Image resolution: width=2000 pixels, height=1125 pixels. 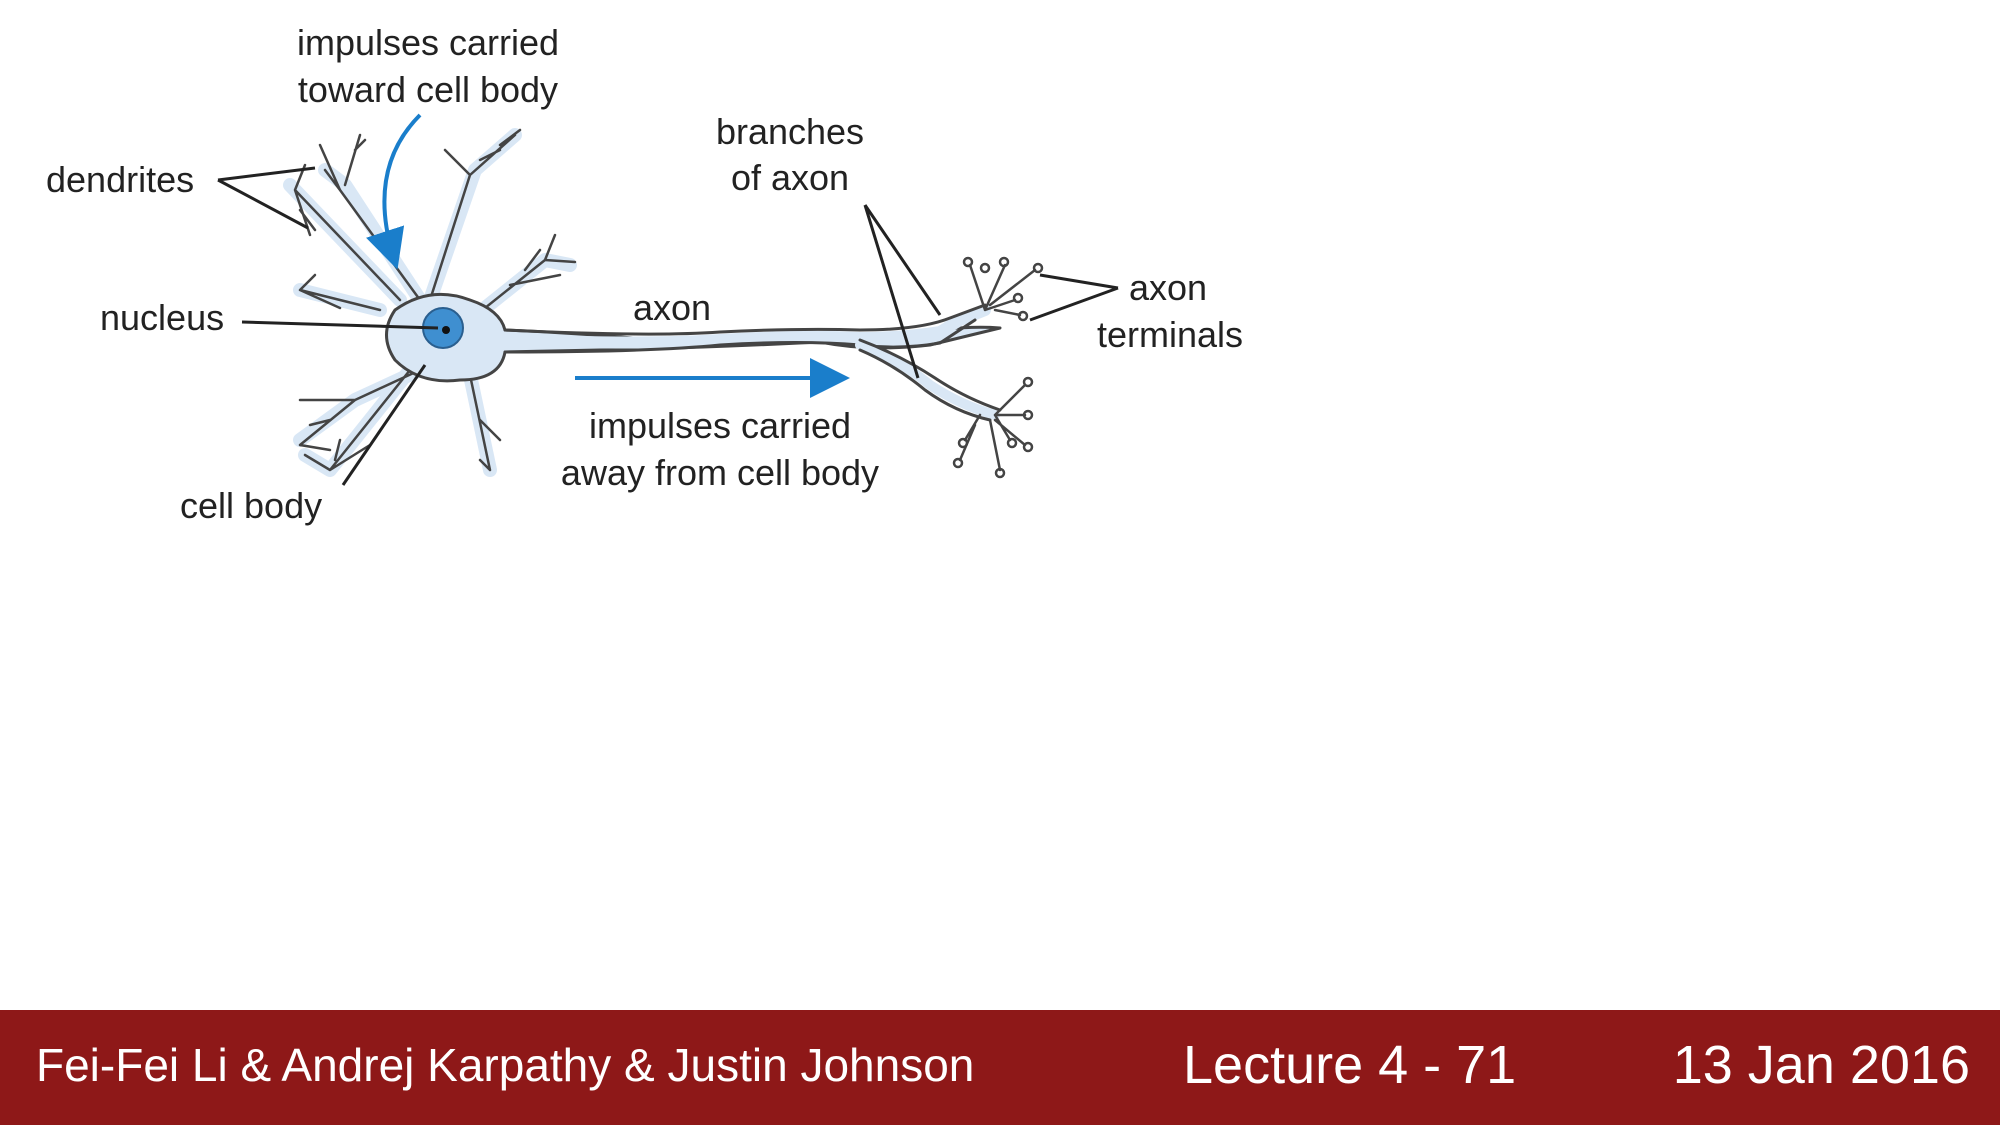 What do you see at coordinates (993, 427) in the screenshot?
I see `axon-terminals-lower` at bounding box center [993, 427].